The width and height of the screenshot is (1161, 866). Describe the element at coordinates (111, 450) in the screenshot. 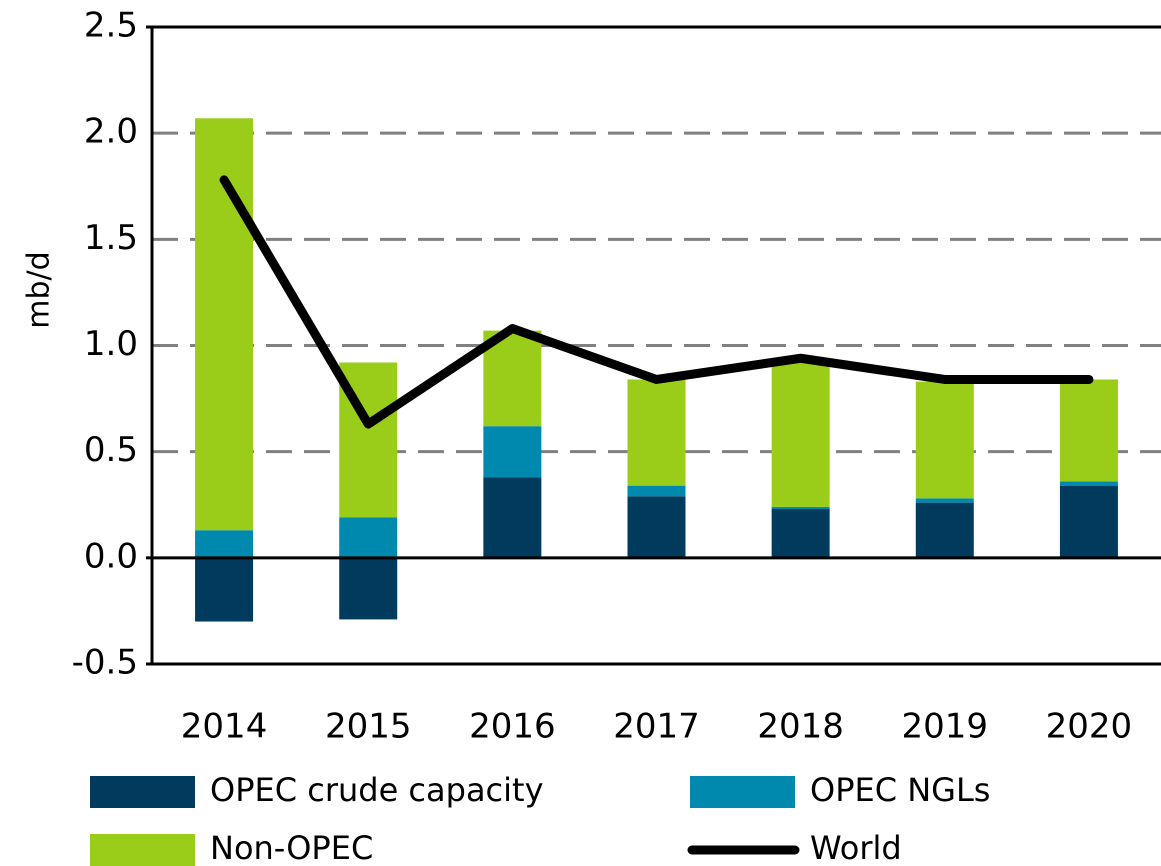

I see `y-tick-label: 0.5` at that location.